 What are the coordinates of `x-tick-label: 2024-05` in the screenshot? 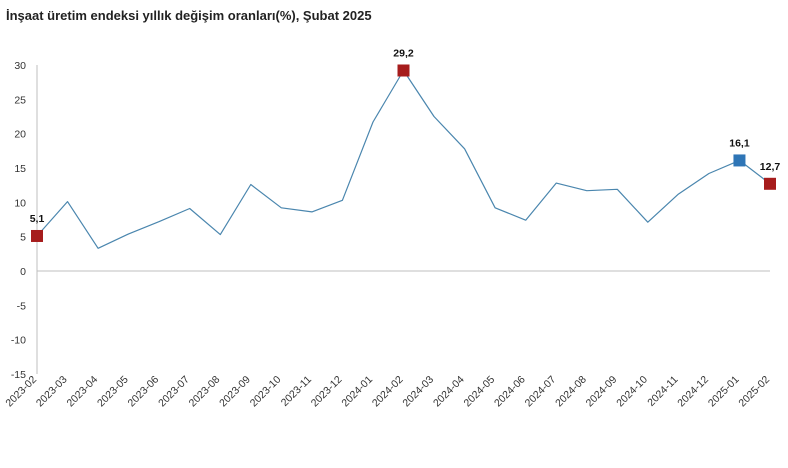 It's located at (480, 392).